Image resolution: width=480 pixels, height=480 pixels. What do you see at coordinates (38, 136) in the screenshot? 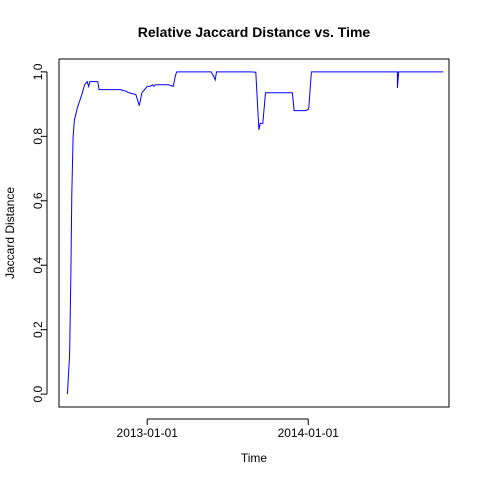
I see `y-tick-label: 0.8` at bounding box center [38, 136].